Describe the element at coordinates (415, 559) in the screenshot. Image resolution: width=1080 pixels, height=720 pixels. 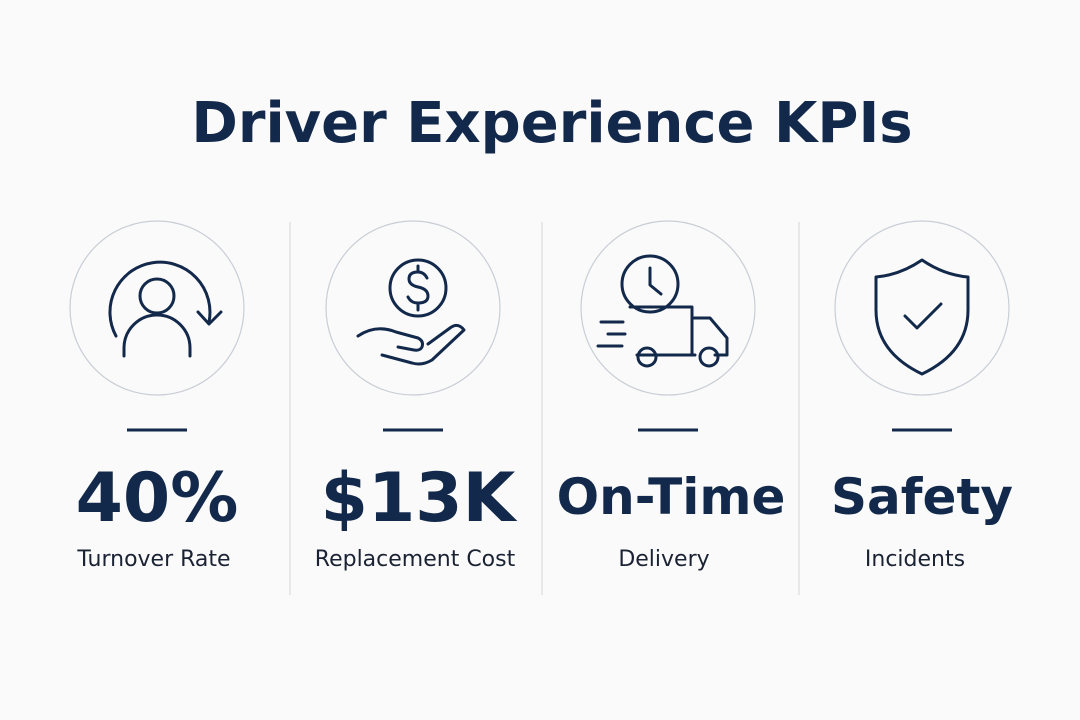
I see `kpi-label: Replacement Cost` at that location.